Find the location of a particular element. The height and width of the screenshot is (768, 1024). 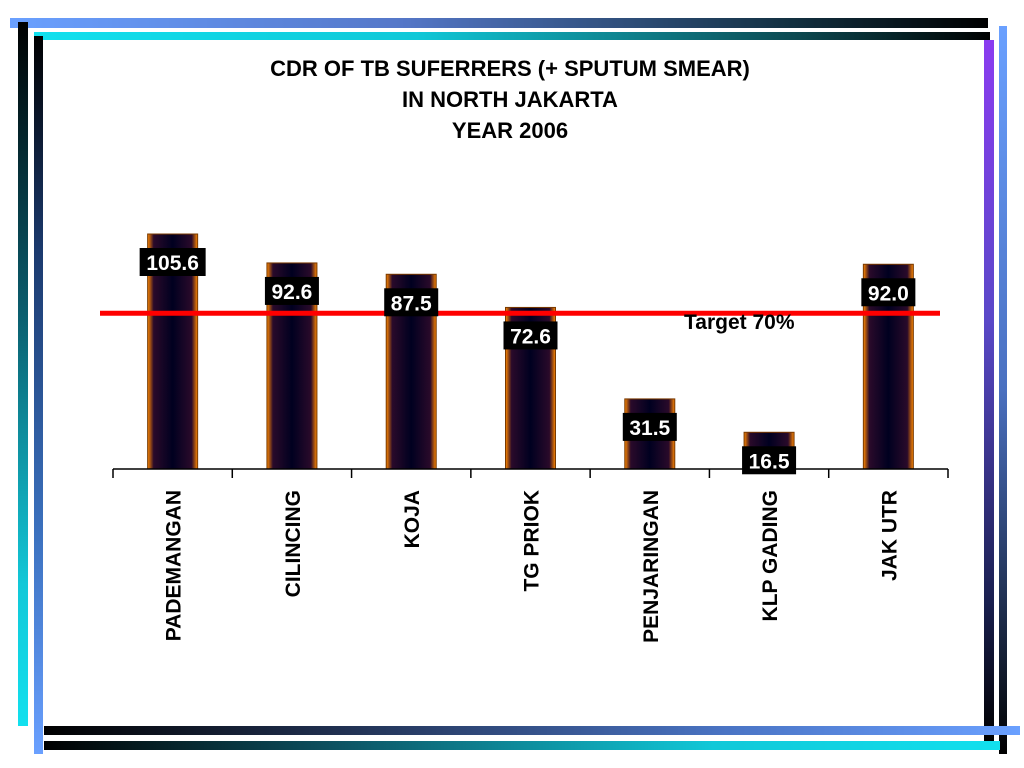

frame-border-top-inner is located at coordinates (512, 36).